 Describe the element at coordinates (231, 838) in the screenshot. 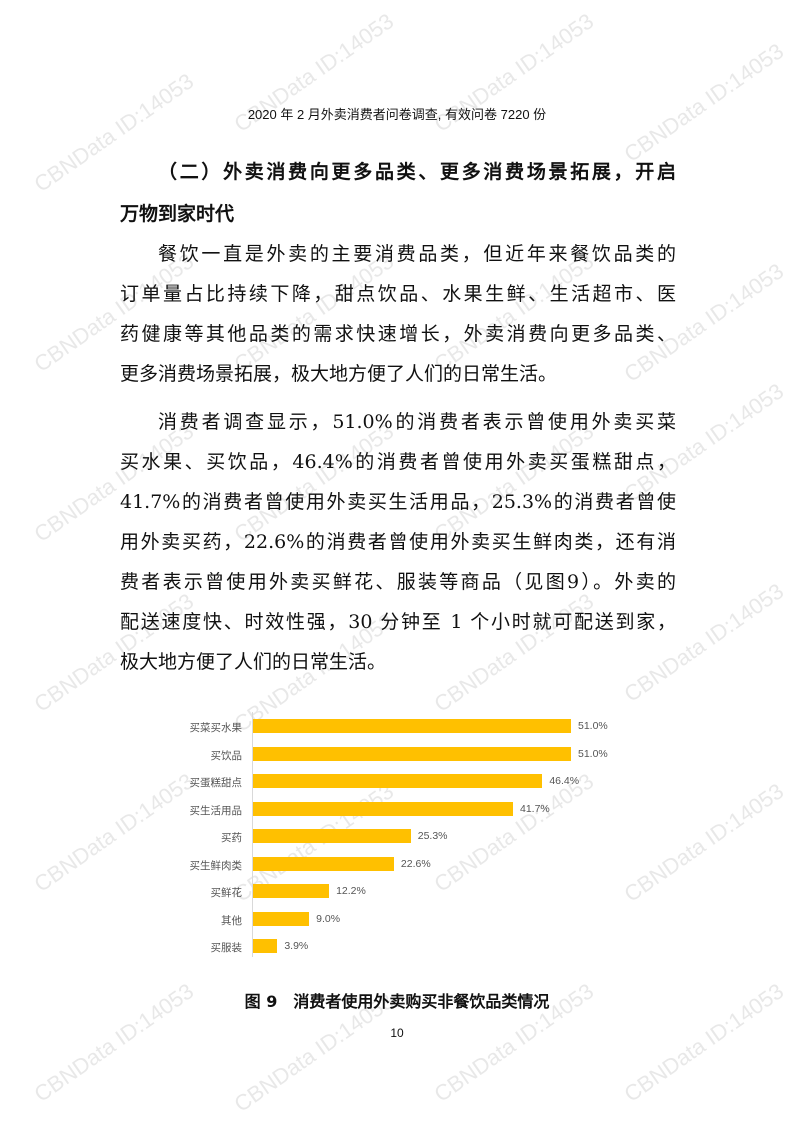

I see `category-label: 买药` at that location.